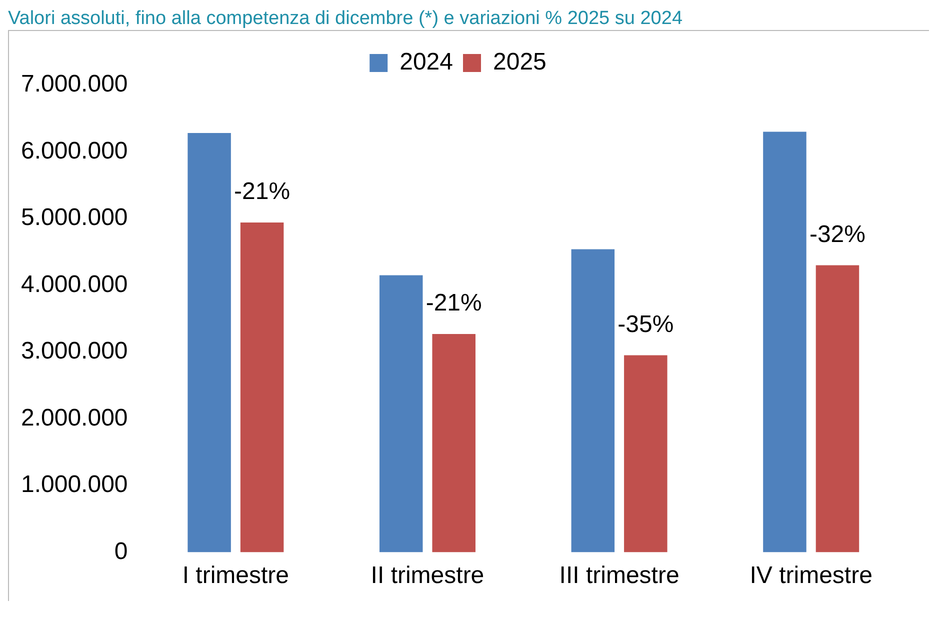 The width and height of the screenshot is (939, 619). Describe the element at coordinates (74, 284) in the screenshot. I see `y-tick-label: 4.000.000` at that location.